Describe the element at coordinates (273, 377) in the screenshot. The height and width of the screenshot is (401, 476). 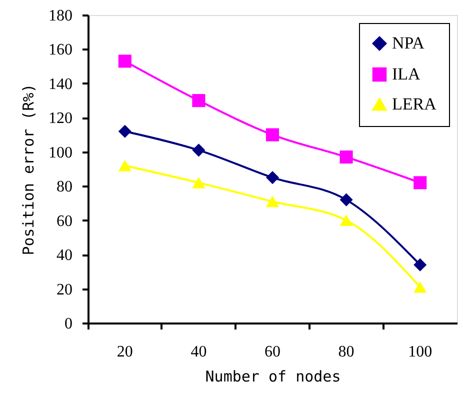
I see `x-axis-title: Number of nodes` at that location.